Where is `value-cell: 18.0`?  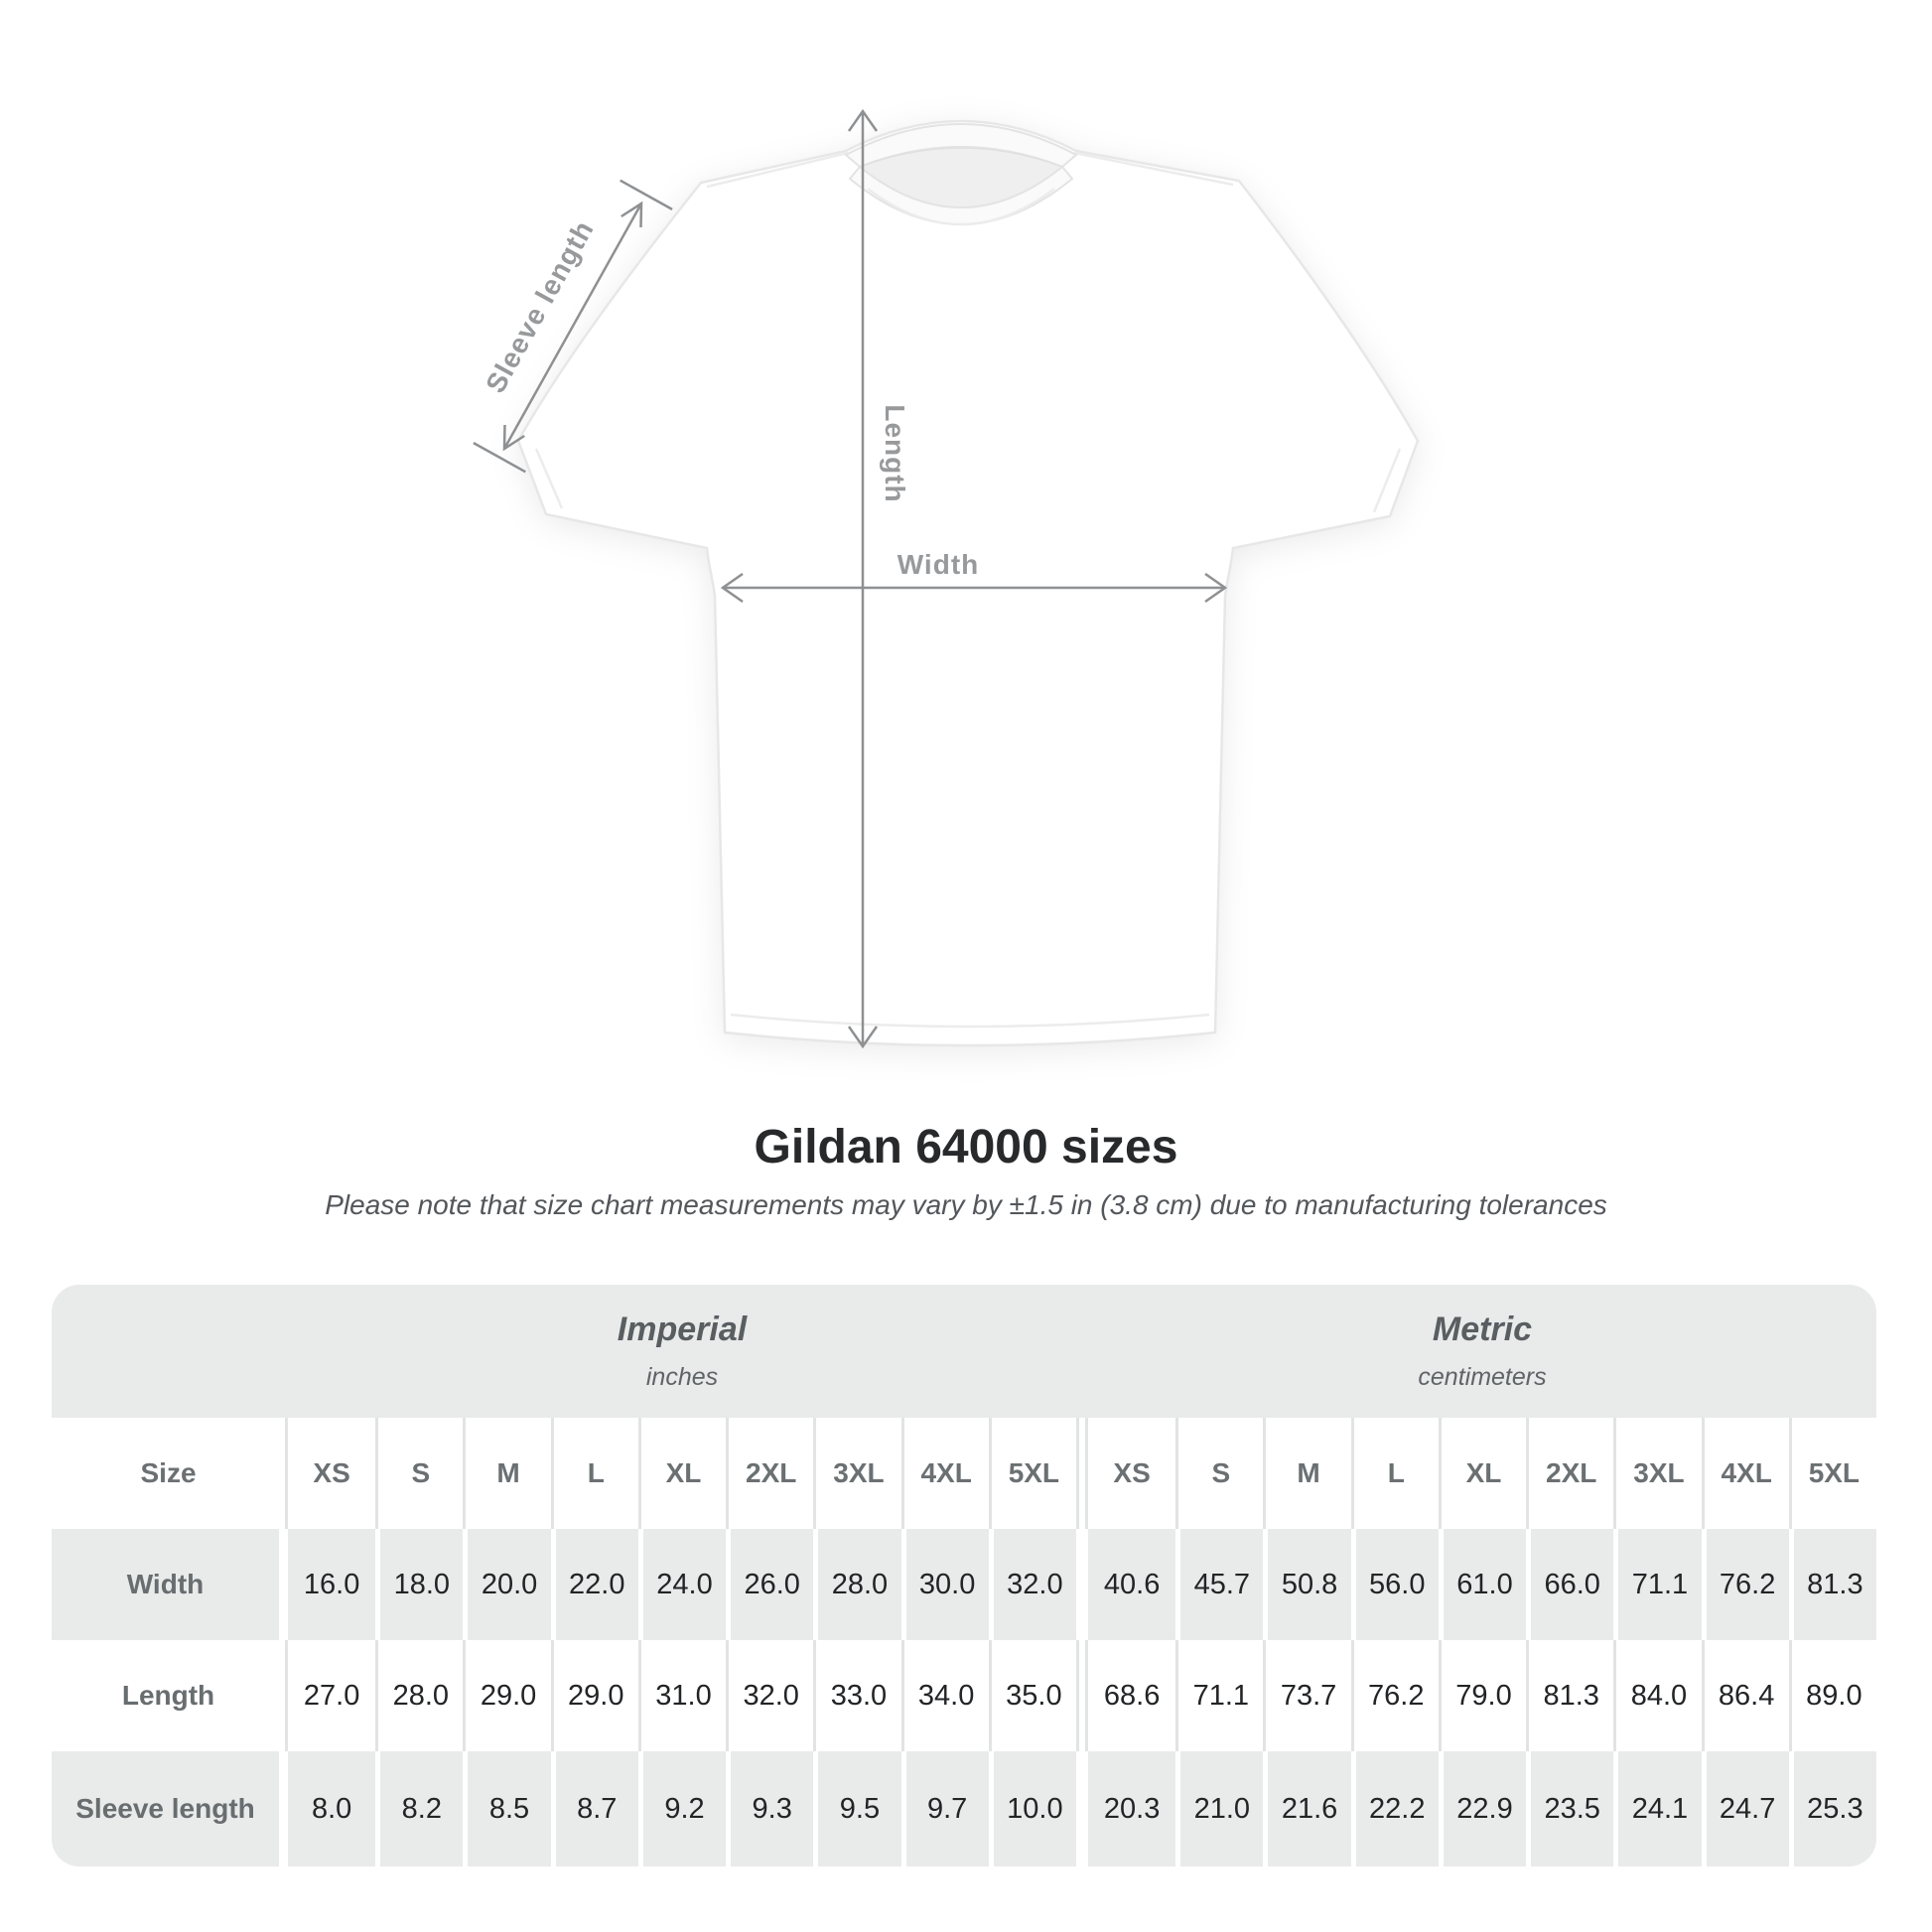
value-cell: 18.0 is located at coordinates (419, 1584).